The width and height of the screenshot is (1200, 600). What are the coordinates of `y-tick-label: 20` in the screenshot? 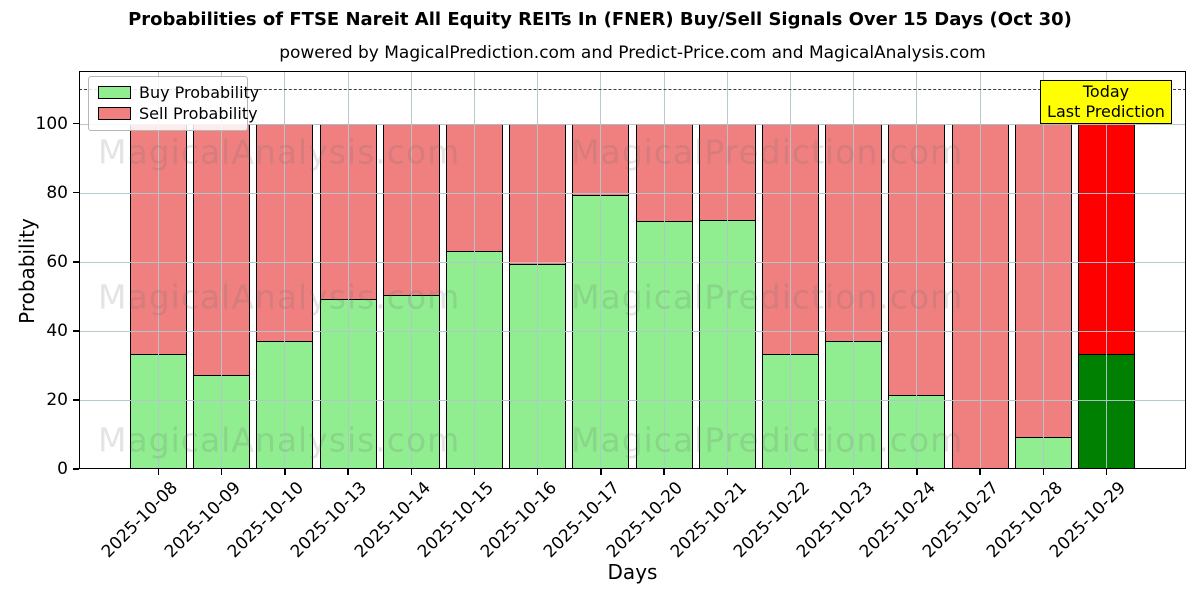 It's located at (57, 399).